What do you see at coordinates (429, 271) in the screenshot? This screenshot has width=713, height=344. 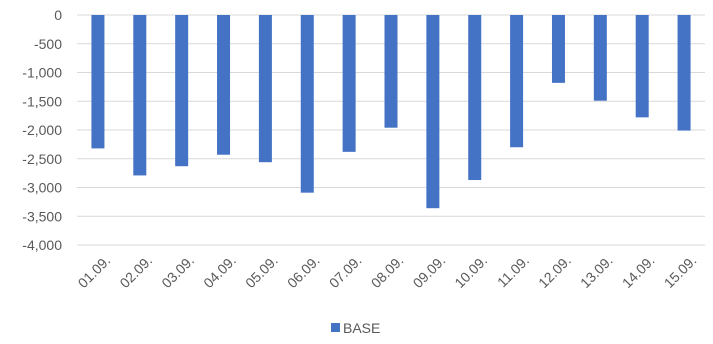 I see `x-tick-label: 09.09.` at bounding box center [429, 271].